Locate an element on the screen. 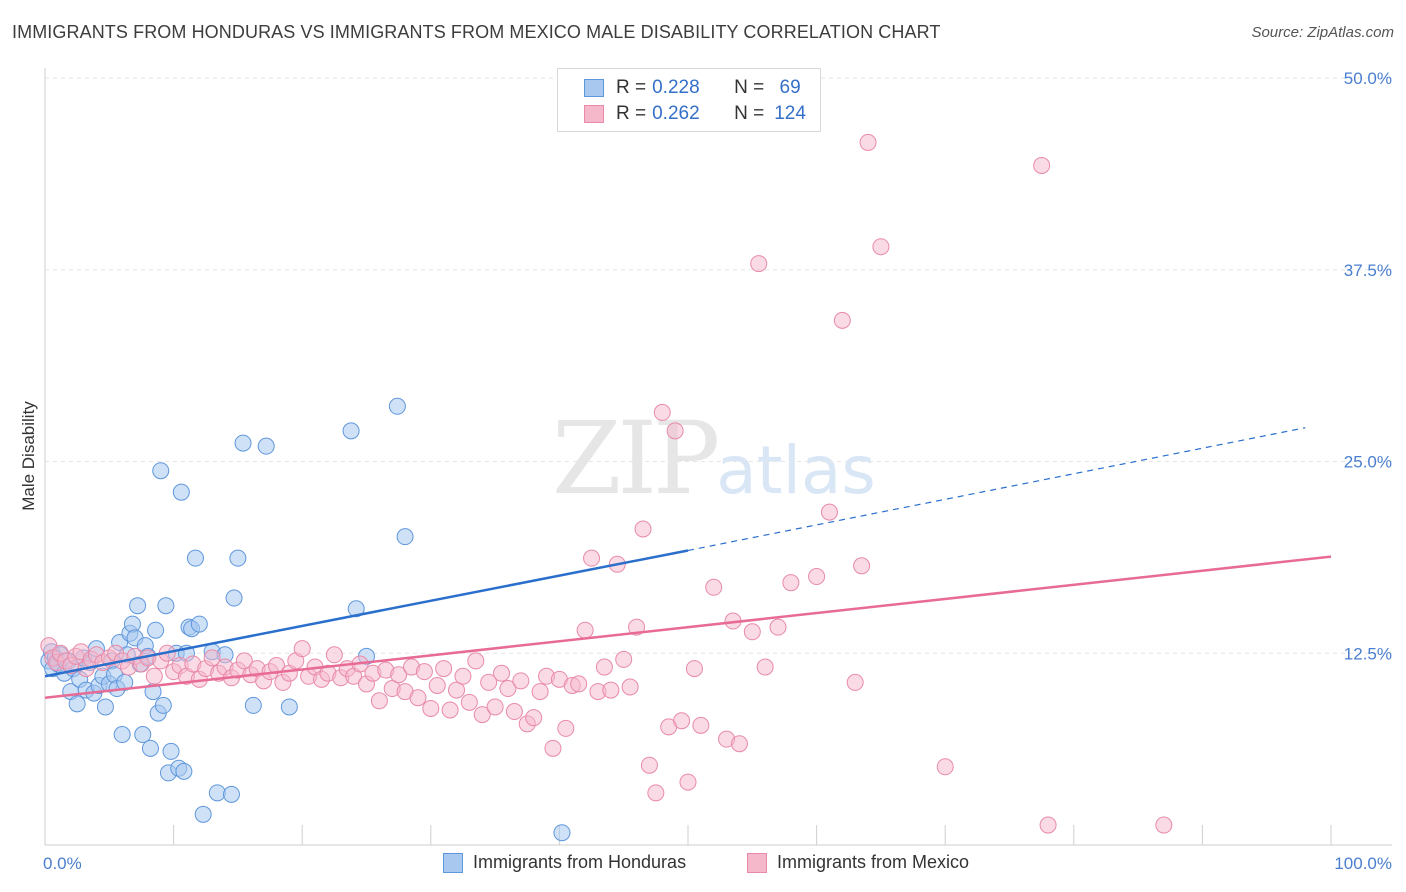  legend: R = 0.228 N = 69 R = 0.262 N = 124 is located at coordinates (689, 100).